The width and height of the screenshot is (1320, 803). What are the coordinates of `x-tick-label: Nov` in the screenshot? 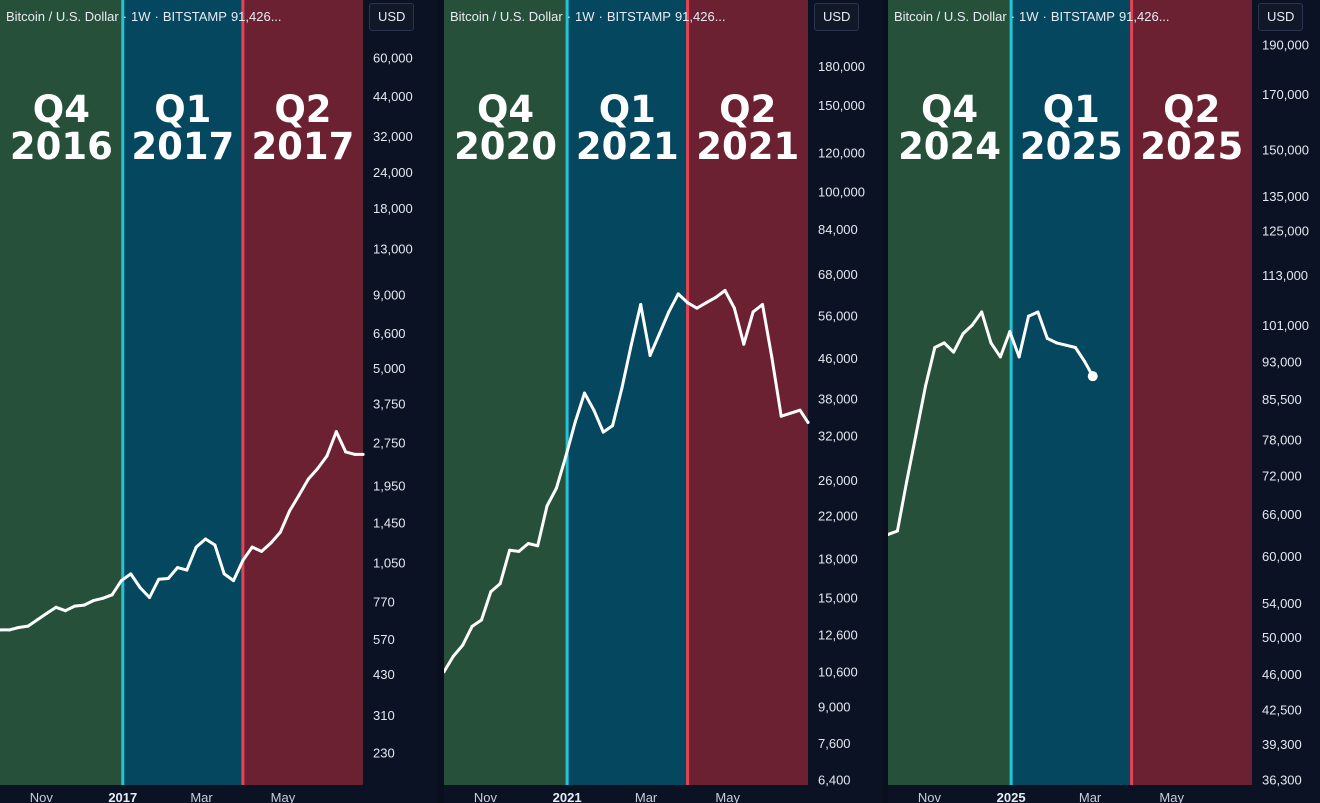 It's located at (486, 796).